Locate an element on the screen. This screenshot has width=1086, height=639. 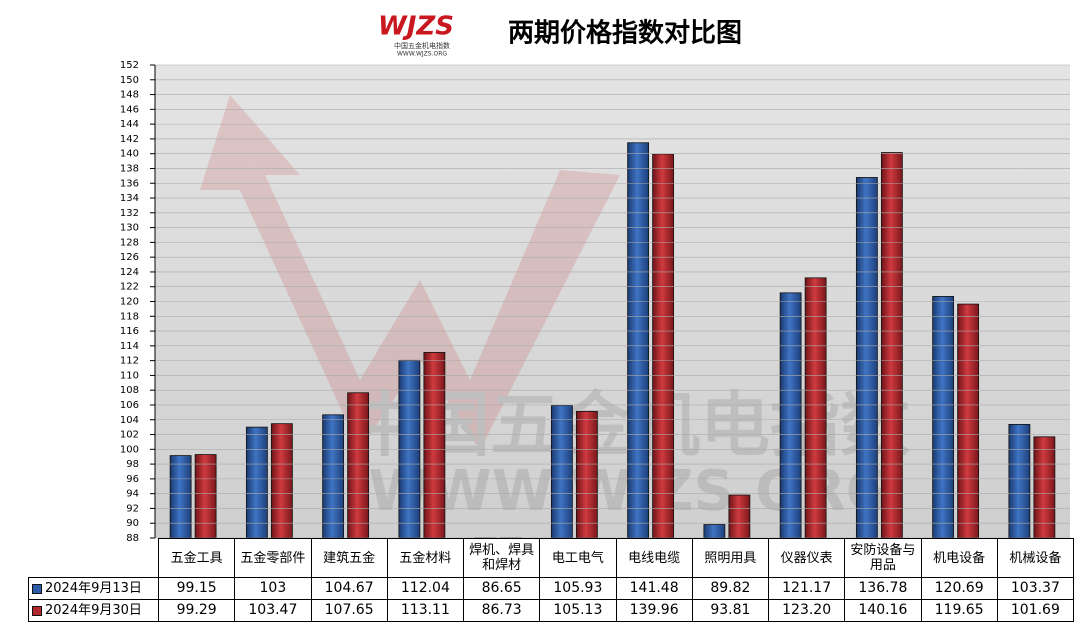
y-tick-label: 88 is located at coordinates (132, 538).